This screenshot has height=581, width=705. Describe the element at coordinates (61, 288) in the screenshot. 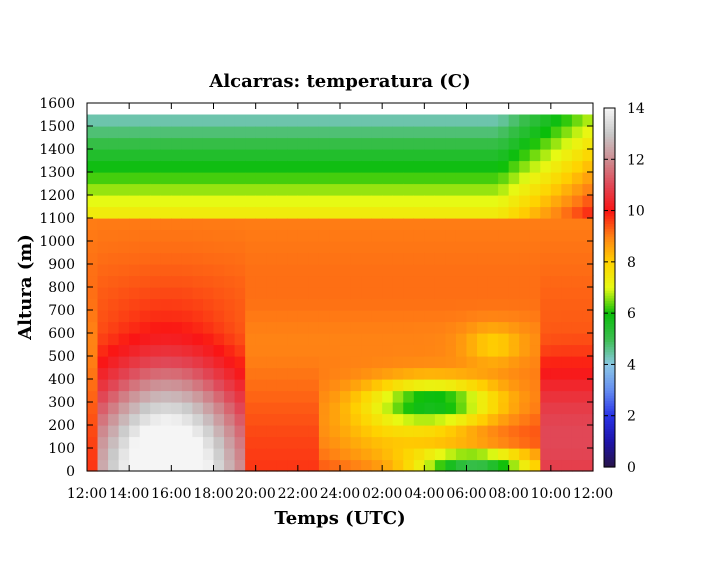

I see `y-tick-label: 800` at that location.